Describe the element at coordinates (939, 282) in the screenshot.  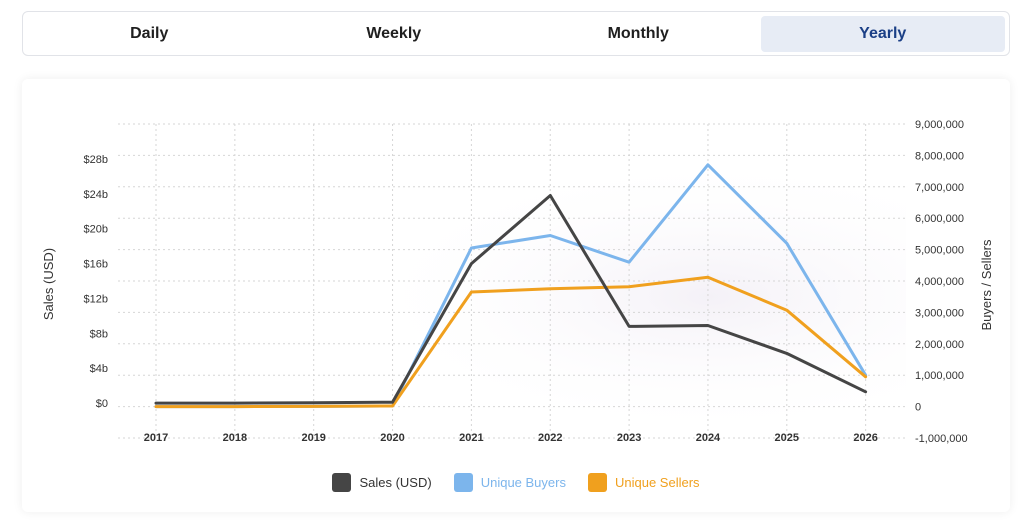
I see `right-axis-tick-label: 4,000,000` at that location.